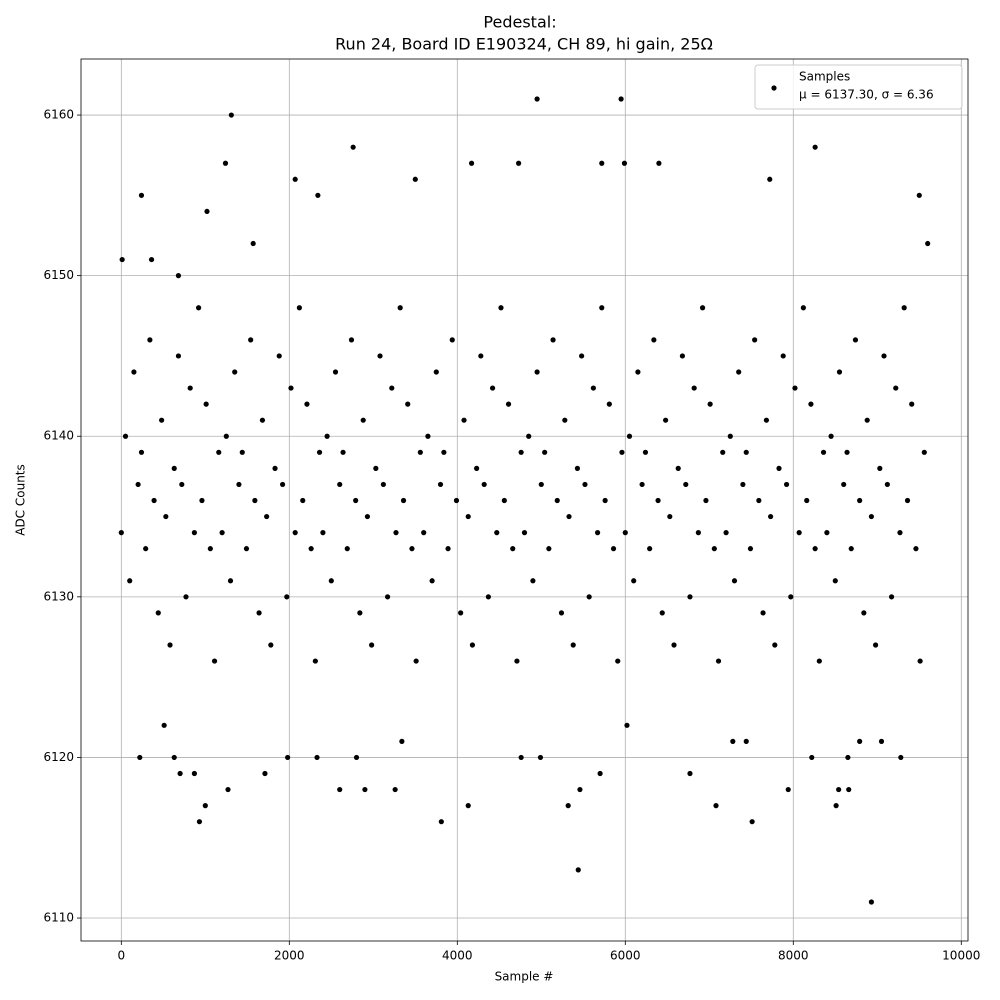 The image size is (1000, 1000). I want to click on y-tick-label: 6140, so click(58, 436).